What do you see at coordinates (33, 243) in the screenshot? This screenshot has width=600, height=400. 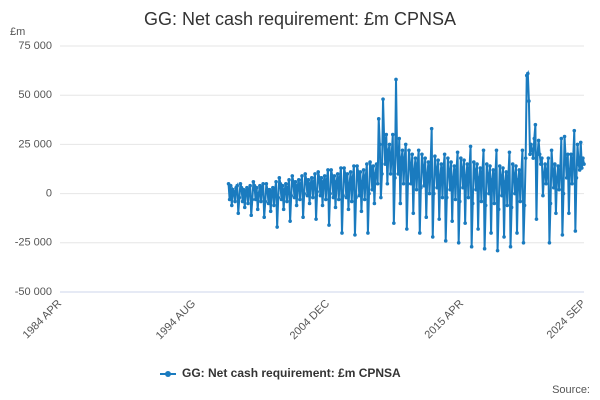 I see `y-tick-label: -25 000` at bounding box center [33, 243].